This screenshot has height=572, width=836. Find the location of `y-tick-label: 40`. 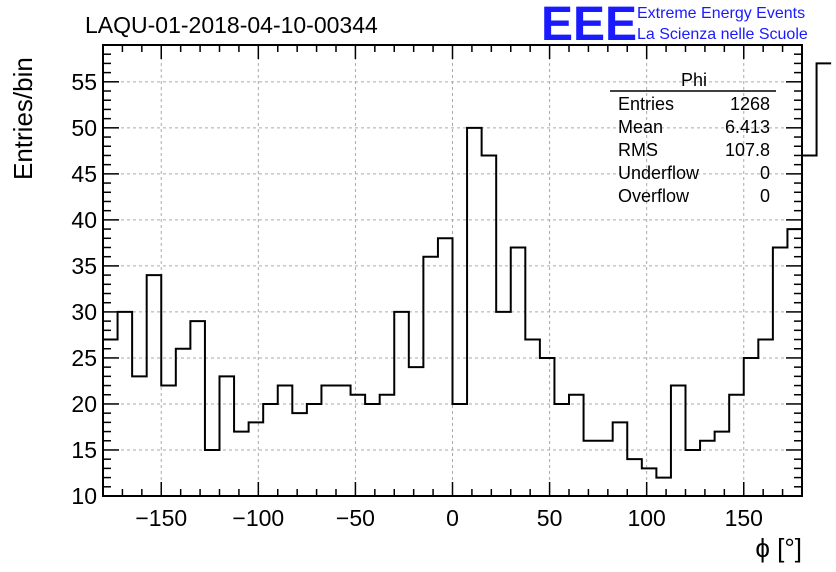

y-tick-label: 40 is located at coordinates (84, 220).